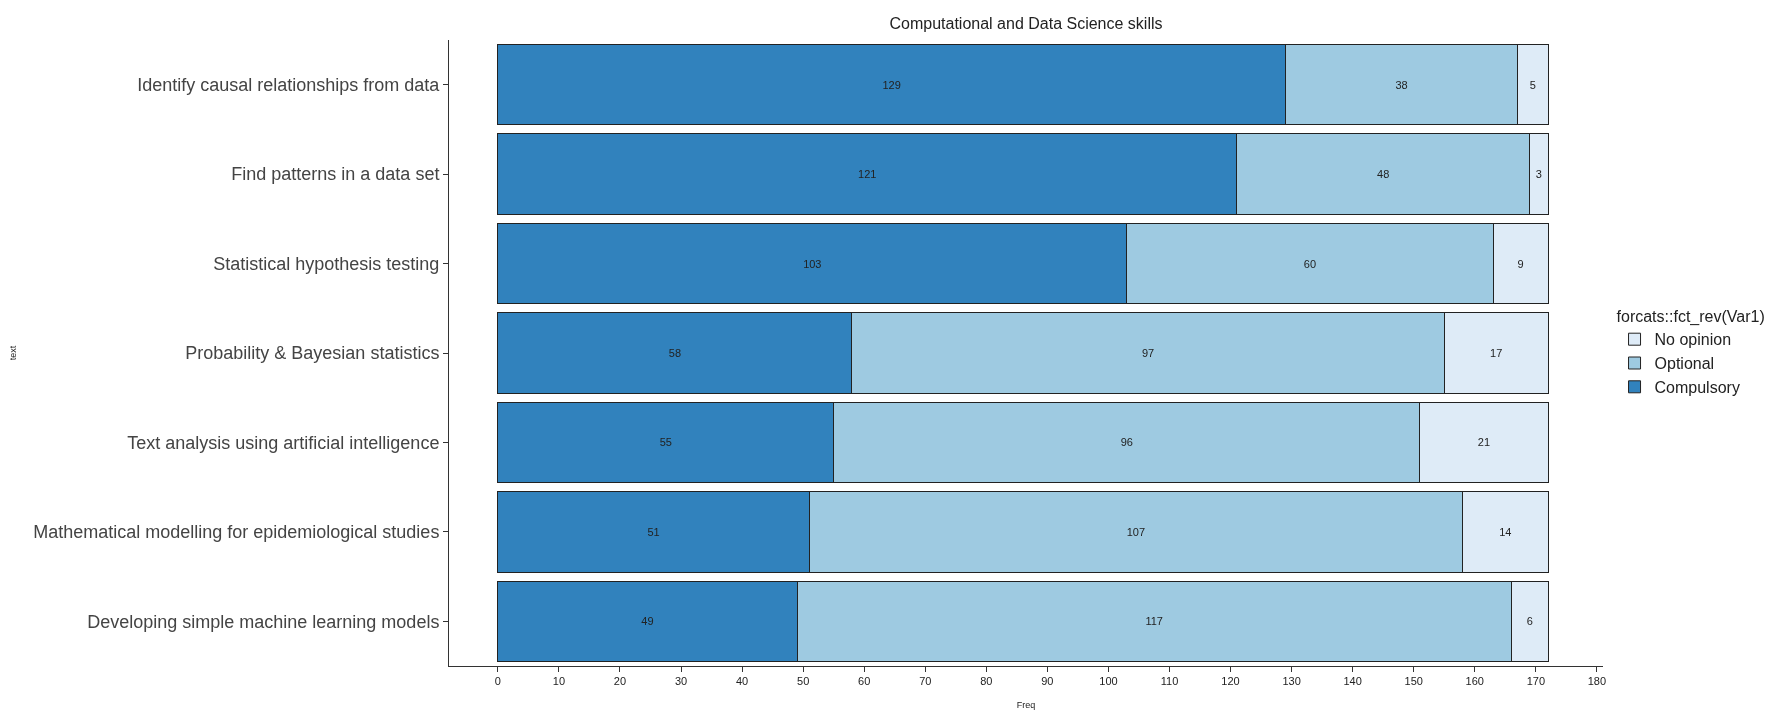 The width and height of the screenshot is (1780, 721). I want to click on y-axis-title: text, so click(12, 353).